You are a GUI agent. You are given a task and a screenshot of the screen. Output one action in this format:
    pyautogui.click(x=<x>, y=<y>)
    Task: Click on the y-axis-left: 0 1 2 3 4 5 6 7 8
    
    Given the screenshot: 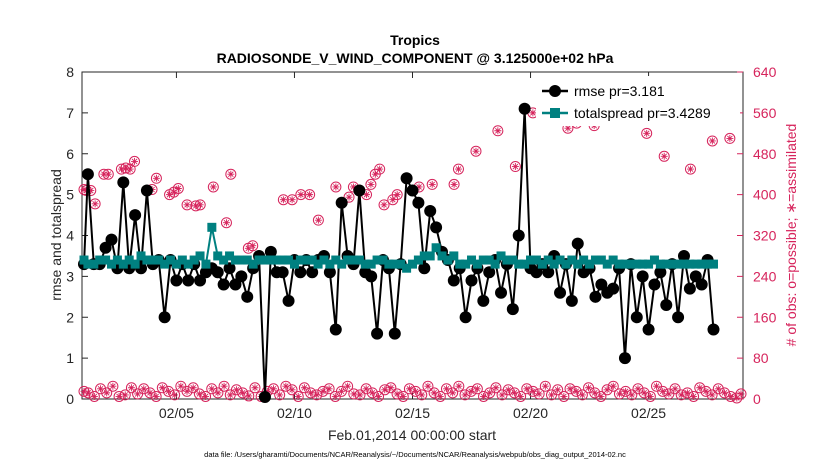 What is the action you would take?
    pyautogui.click(x=77, y=235)
    